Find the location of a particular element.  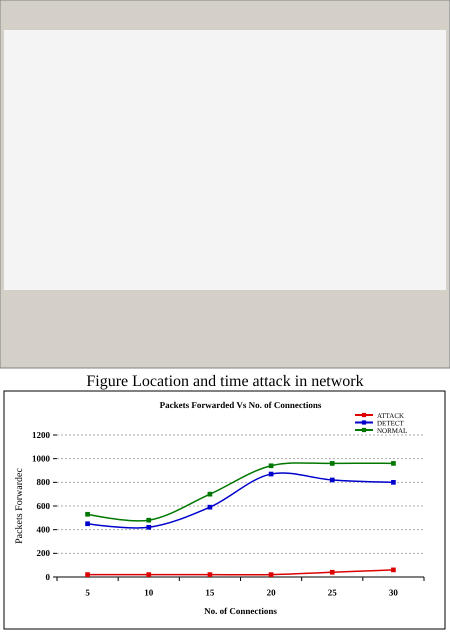

text: Figure Location and time attack in network is located at coordinates (225, 381).